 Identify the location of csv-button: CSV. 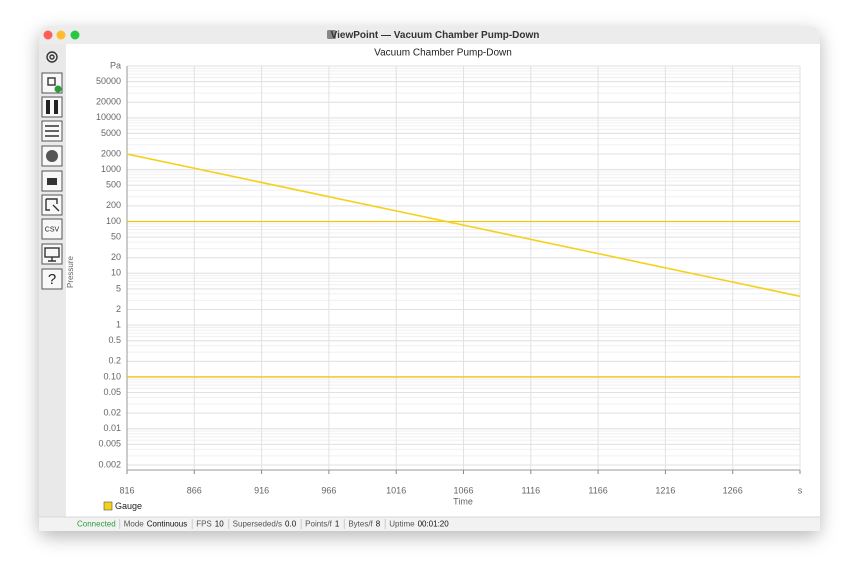
(52, 229).